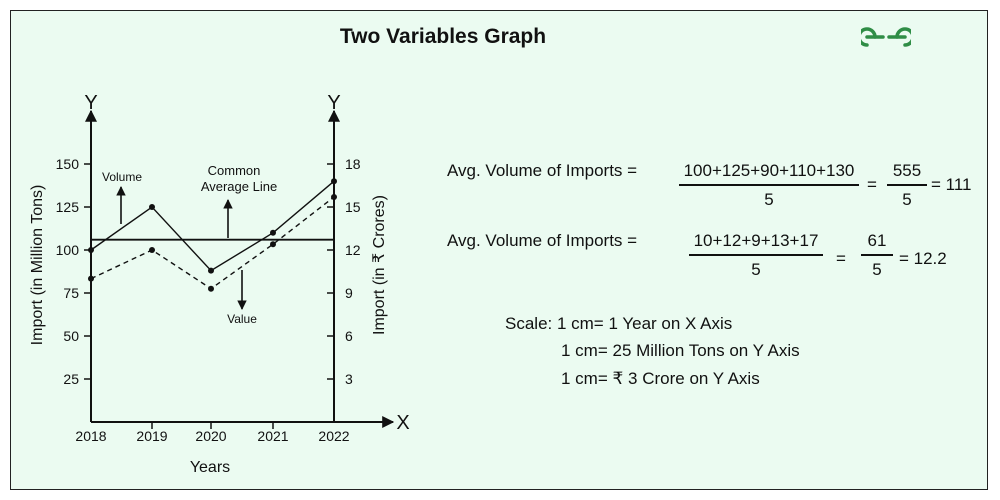 The width and height of the screenshot is (1000, 500). I want to click on gfg-logo-icon, so click(886, 37).